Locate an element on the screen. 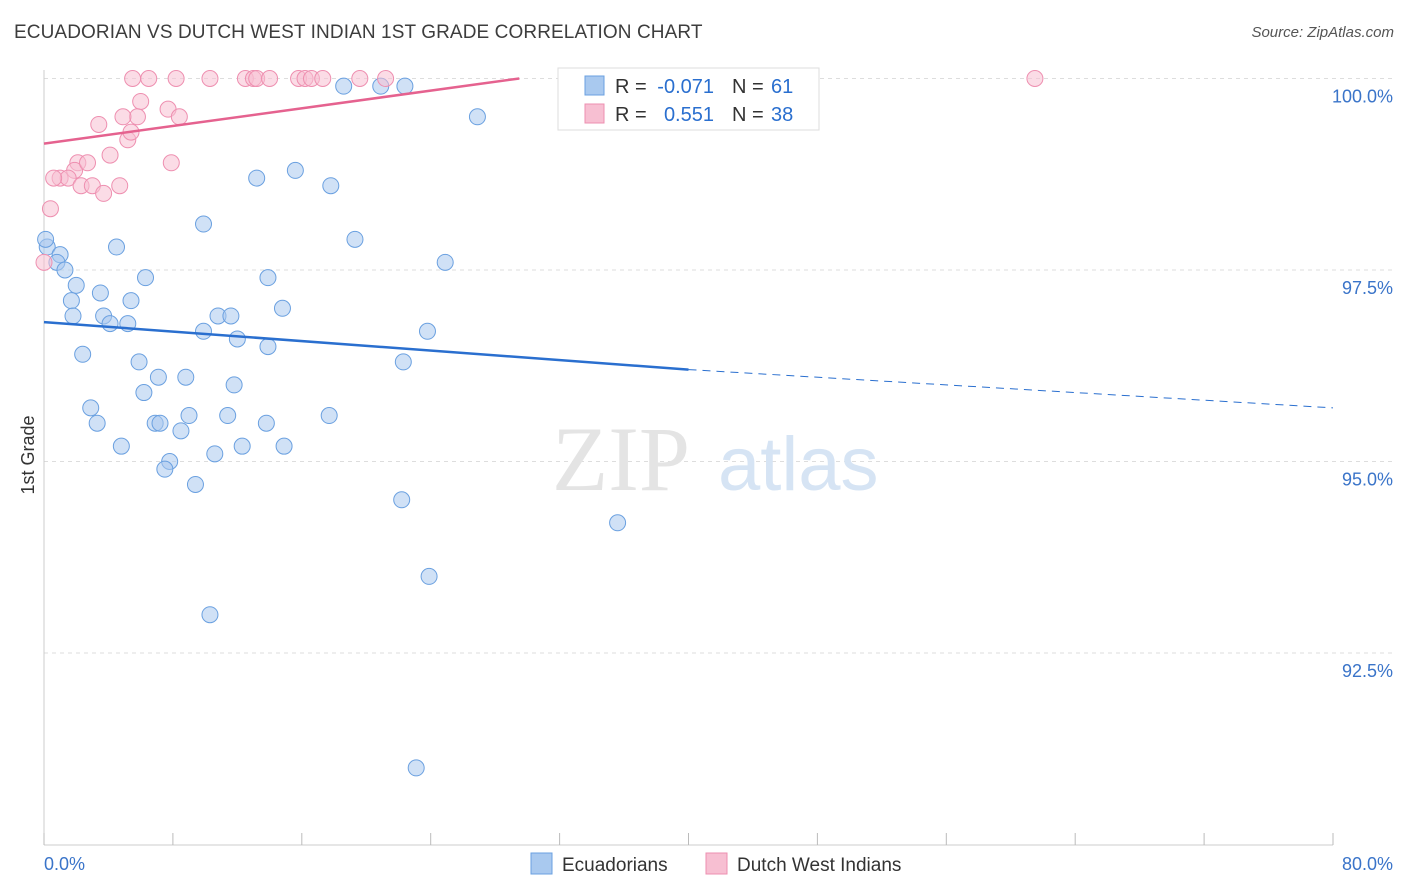 The height and width of the screenshot is (892, 1406). legend-swatch-blue is located at coordinates (594, 85).